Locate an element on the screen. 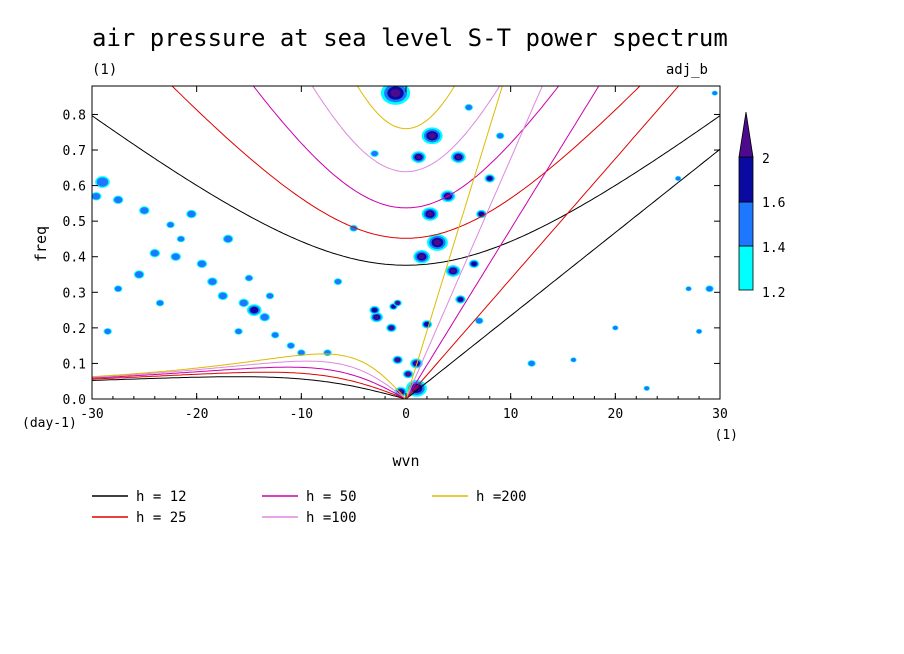 Image resolution: width=904 pixels, height=654 pixels. y-tick-label: 0.4 is located at coordinates (75, 258).